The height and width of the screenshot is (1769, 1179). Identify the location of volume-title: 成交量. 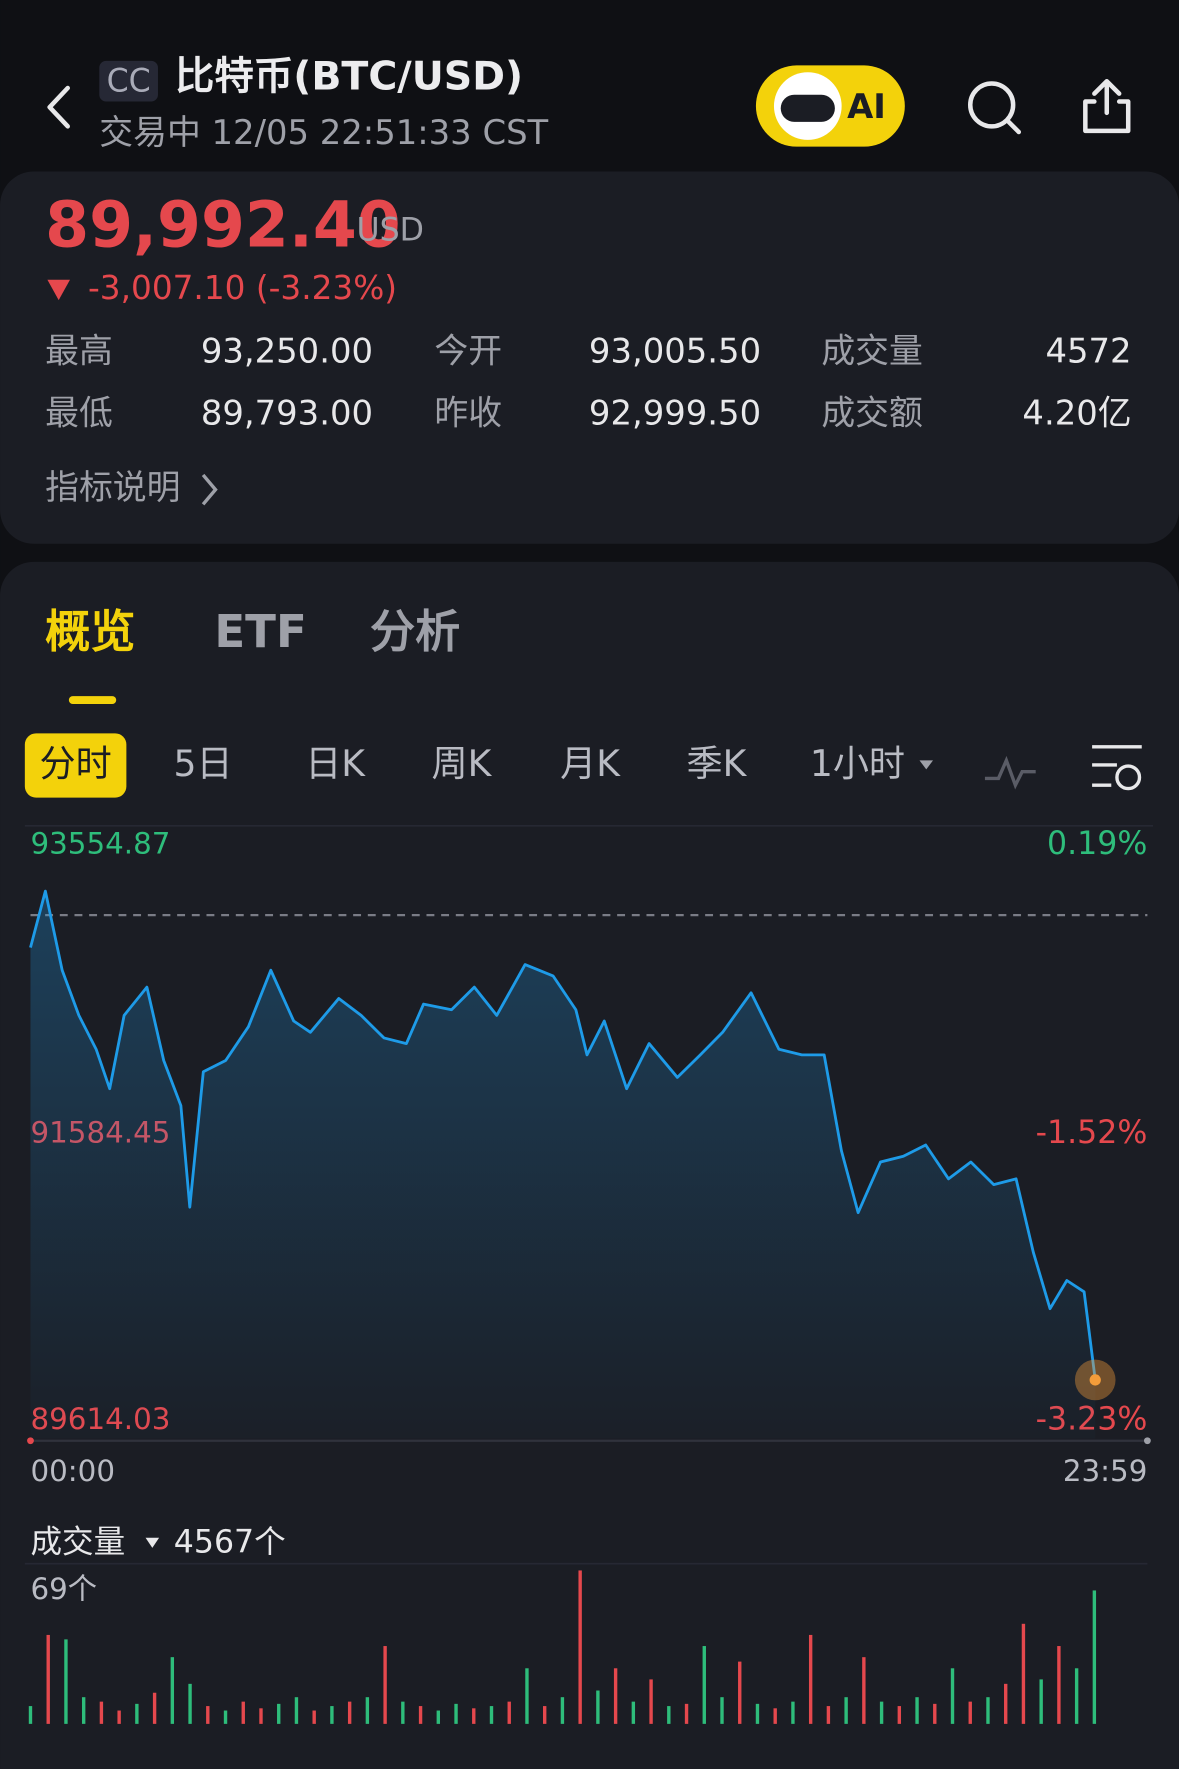
(77, 1542).